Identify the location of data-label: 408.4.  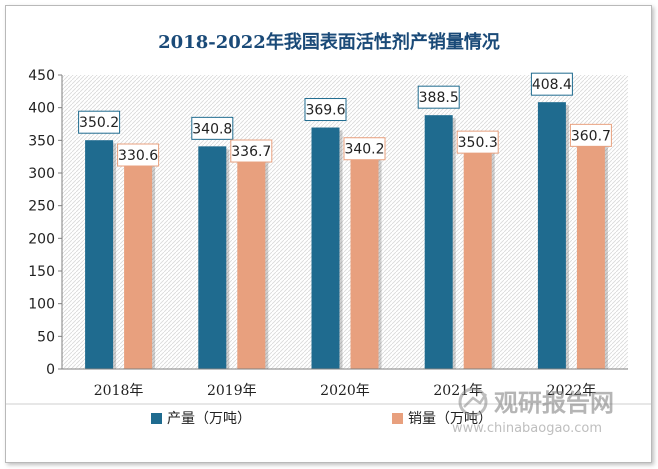
(552, 85).